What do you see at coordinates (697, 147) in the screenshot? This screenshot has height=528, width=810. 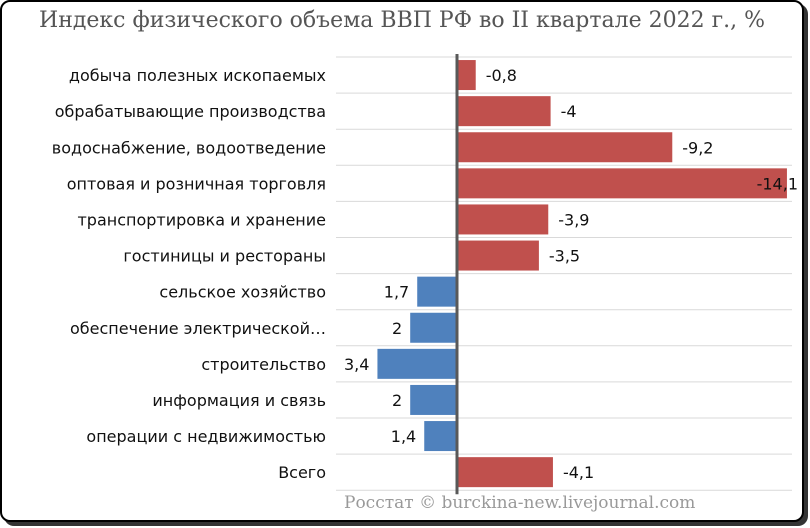 I see `value-label: -9,2` at bounding box center [697, 147].